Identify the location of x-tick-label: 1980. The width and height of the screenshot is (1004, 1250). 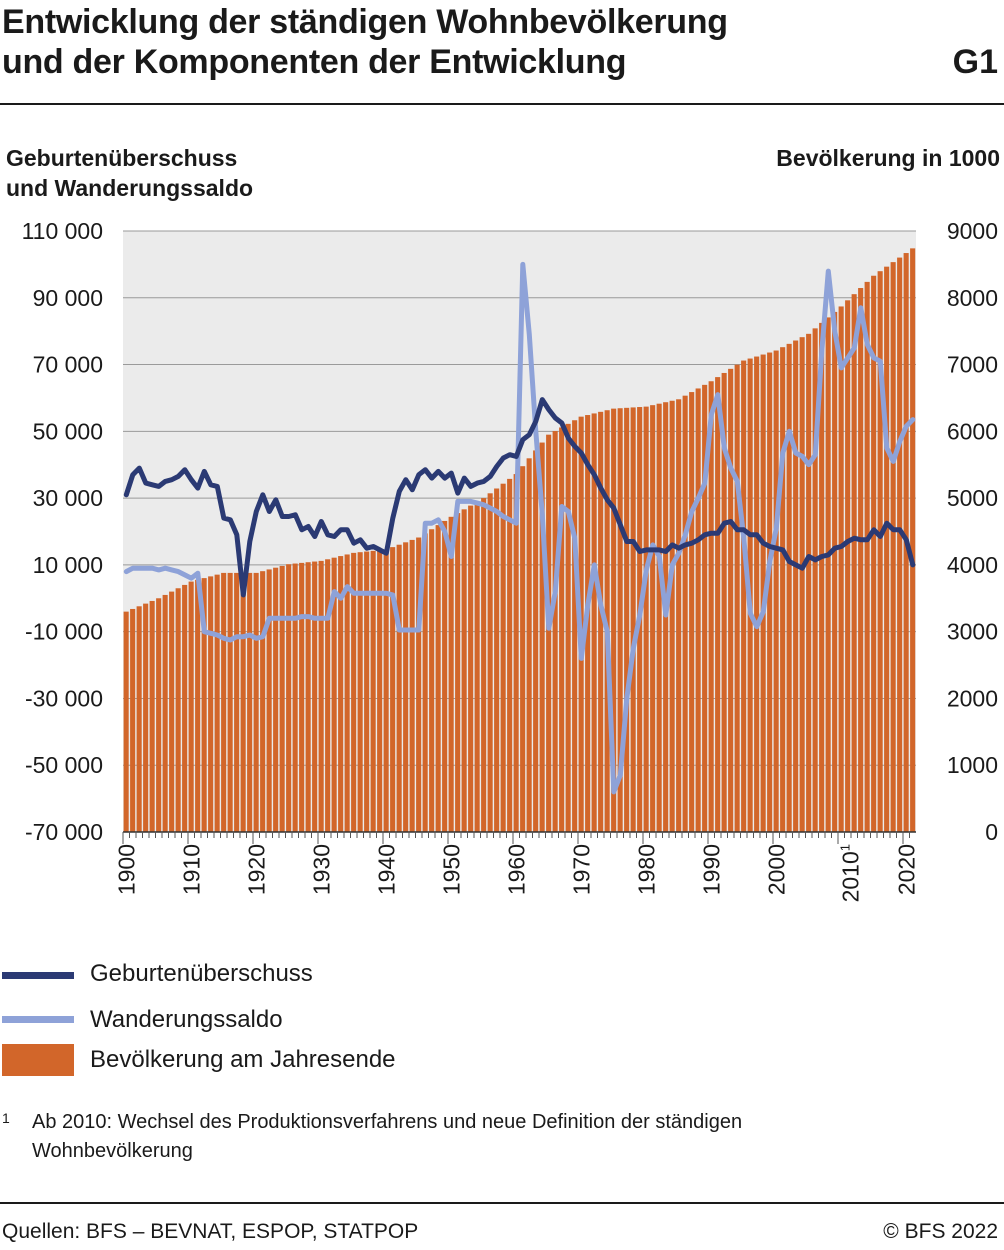
(646, 869).